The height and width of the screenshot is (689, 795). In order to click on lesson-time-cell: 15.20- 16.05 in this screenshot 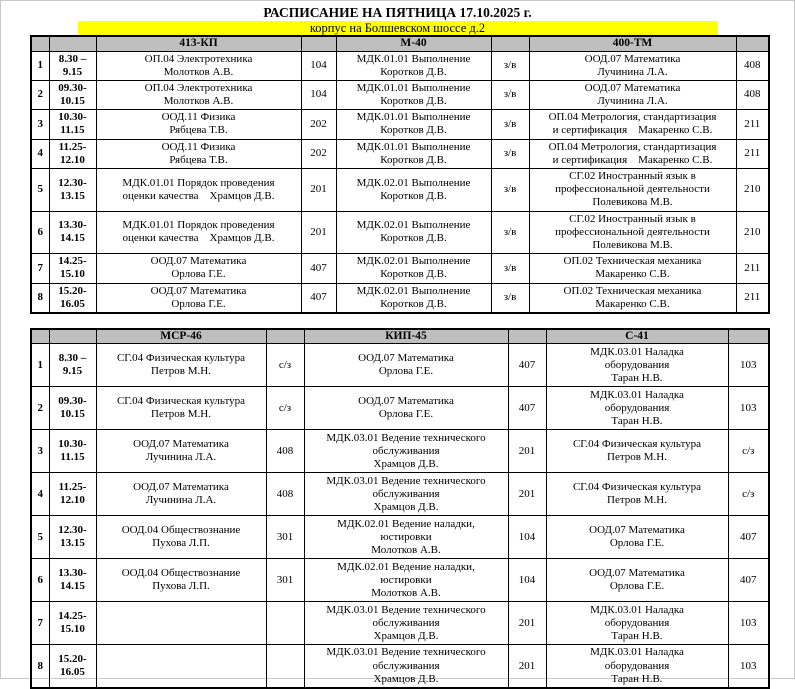, I will do `click(72, 666)`.